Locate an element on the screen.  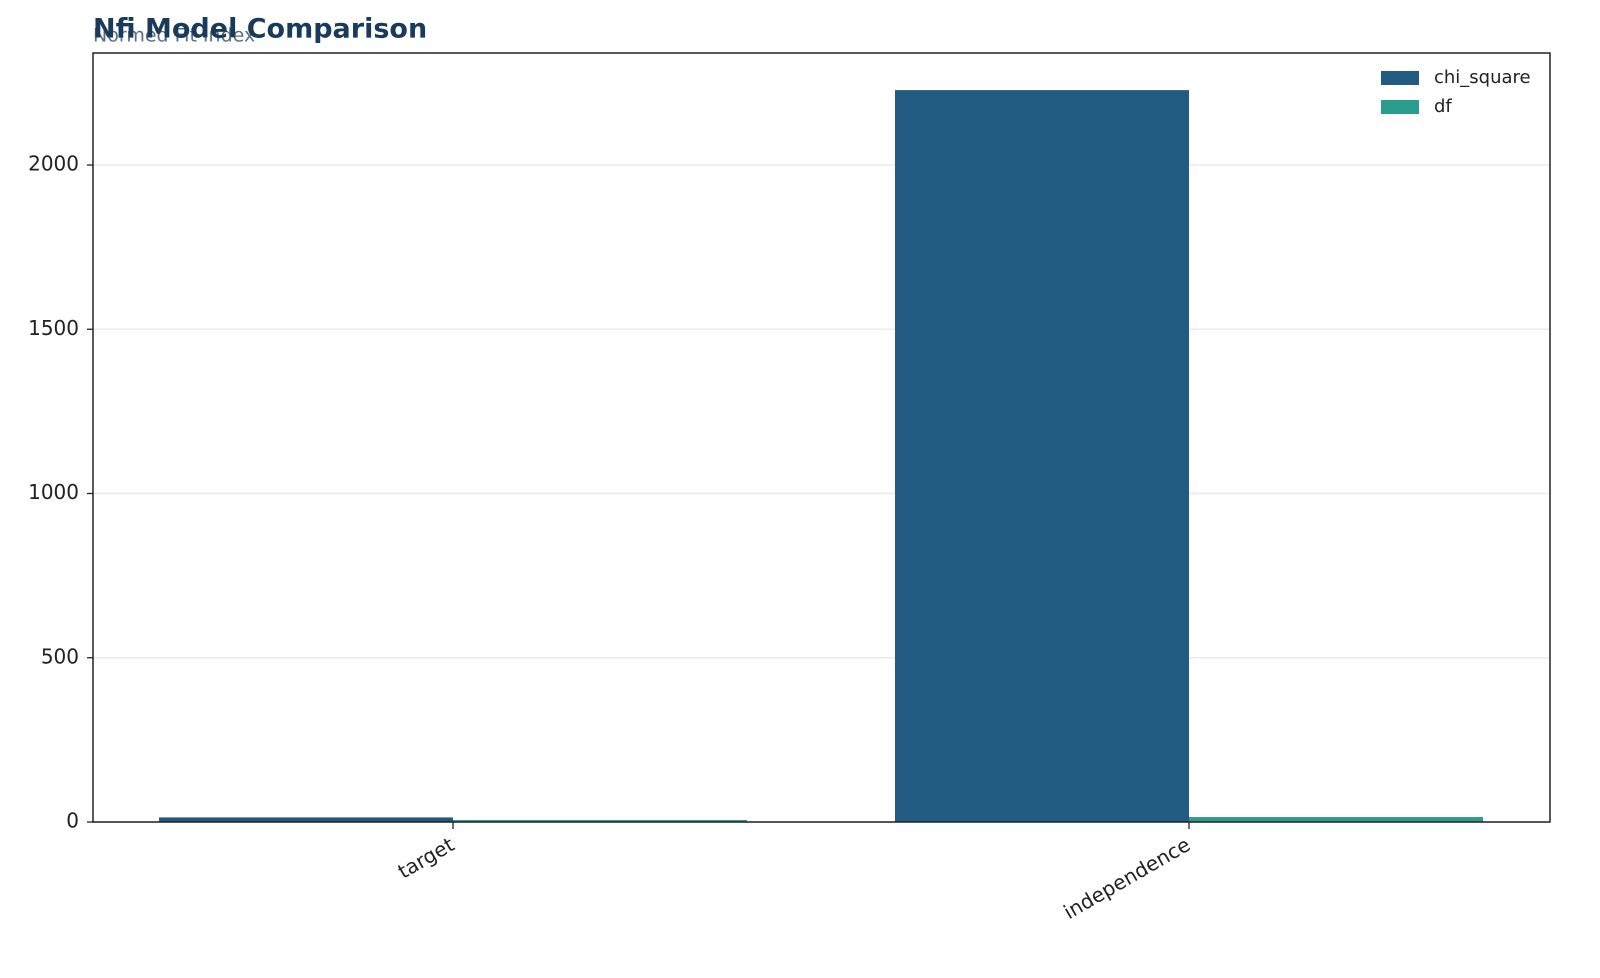
x-tick-label: independence is located at coordinates (1126, 878).